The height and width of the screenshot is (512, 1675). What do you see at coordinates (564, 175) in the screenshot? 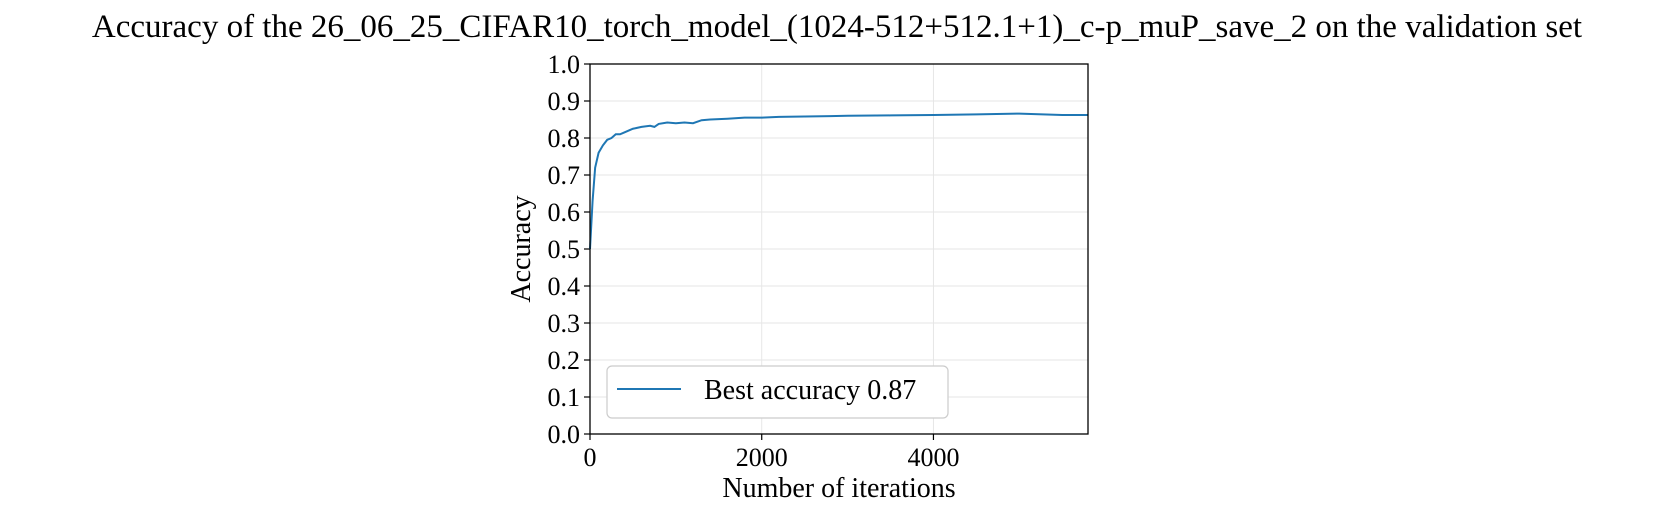
I see `y-tick-label: 0.7` at bounding box center [564, 175].